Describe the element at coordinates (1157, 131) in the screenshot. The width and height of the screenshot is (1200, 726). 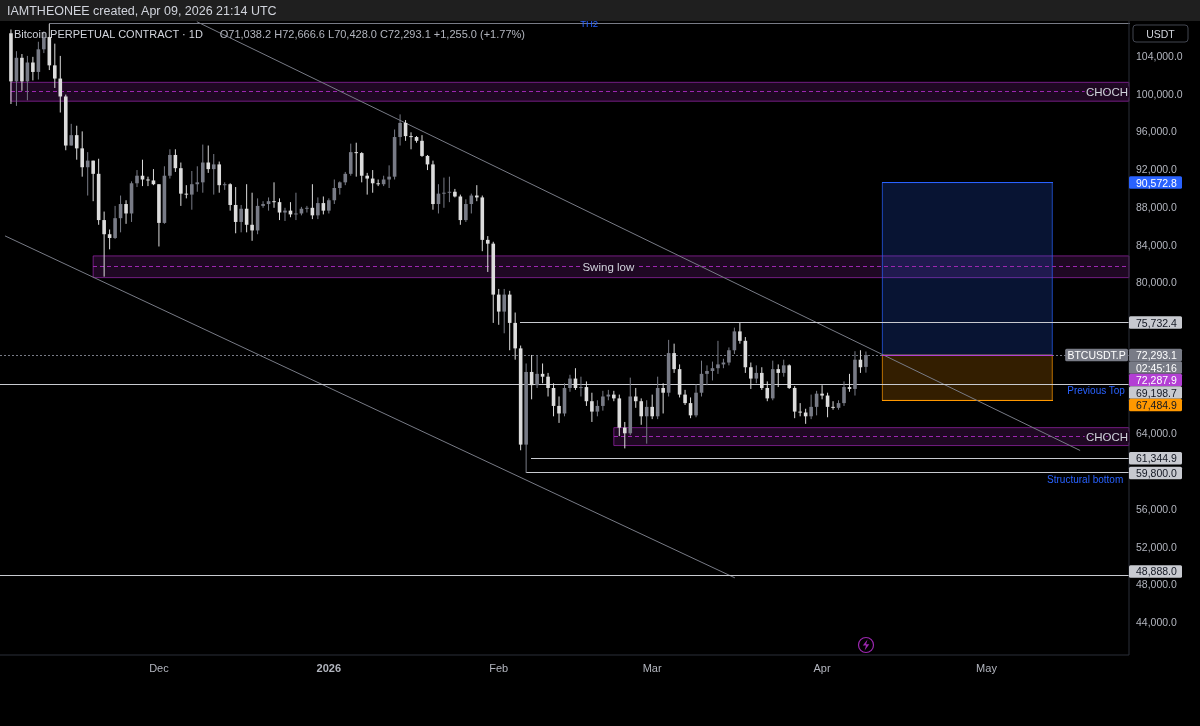
I see `y-tick-label: 96,000.0` at that location.